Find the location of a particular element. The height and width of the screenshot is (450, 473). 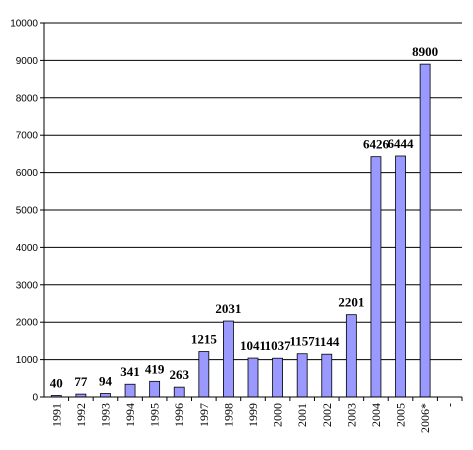

data-label: 1215 is located at coordinates (204, 339).